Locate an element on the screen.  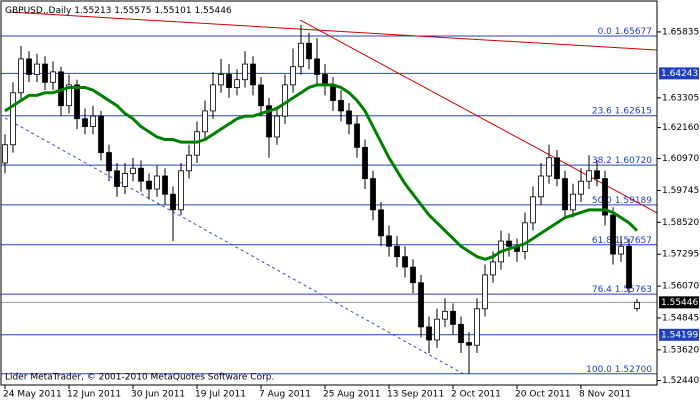
symbol: GBPUSD,,Daily is located at coordinates (38, 11).